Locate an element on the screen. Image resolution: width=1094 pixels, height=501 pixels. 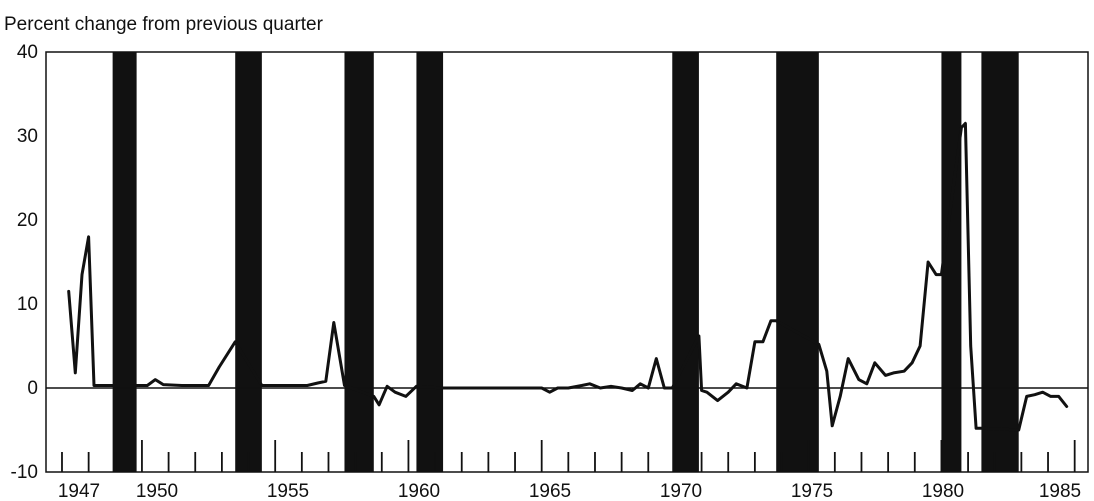
x-tick-label-1950: 1950 is located at coordinates (157, 491).